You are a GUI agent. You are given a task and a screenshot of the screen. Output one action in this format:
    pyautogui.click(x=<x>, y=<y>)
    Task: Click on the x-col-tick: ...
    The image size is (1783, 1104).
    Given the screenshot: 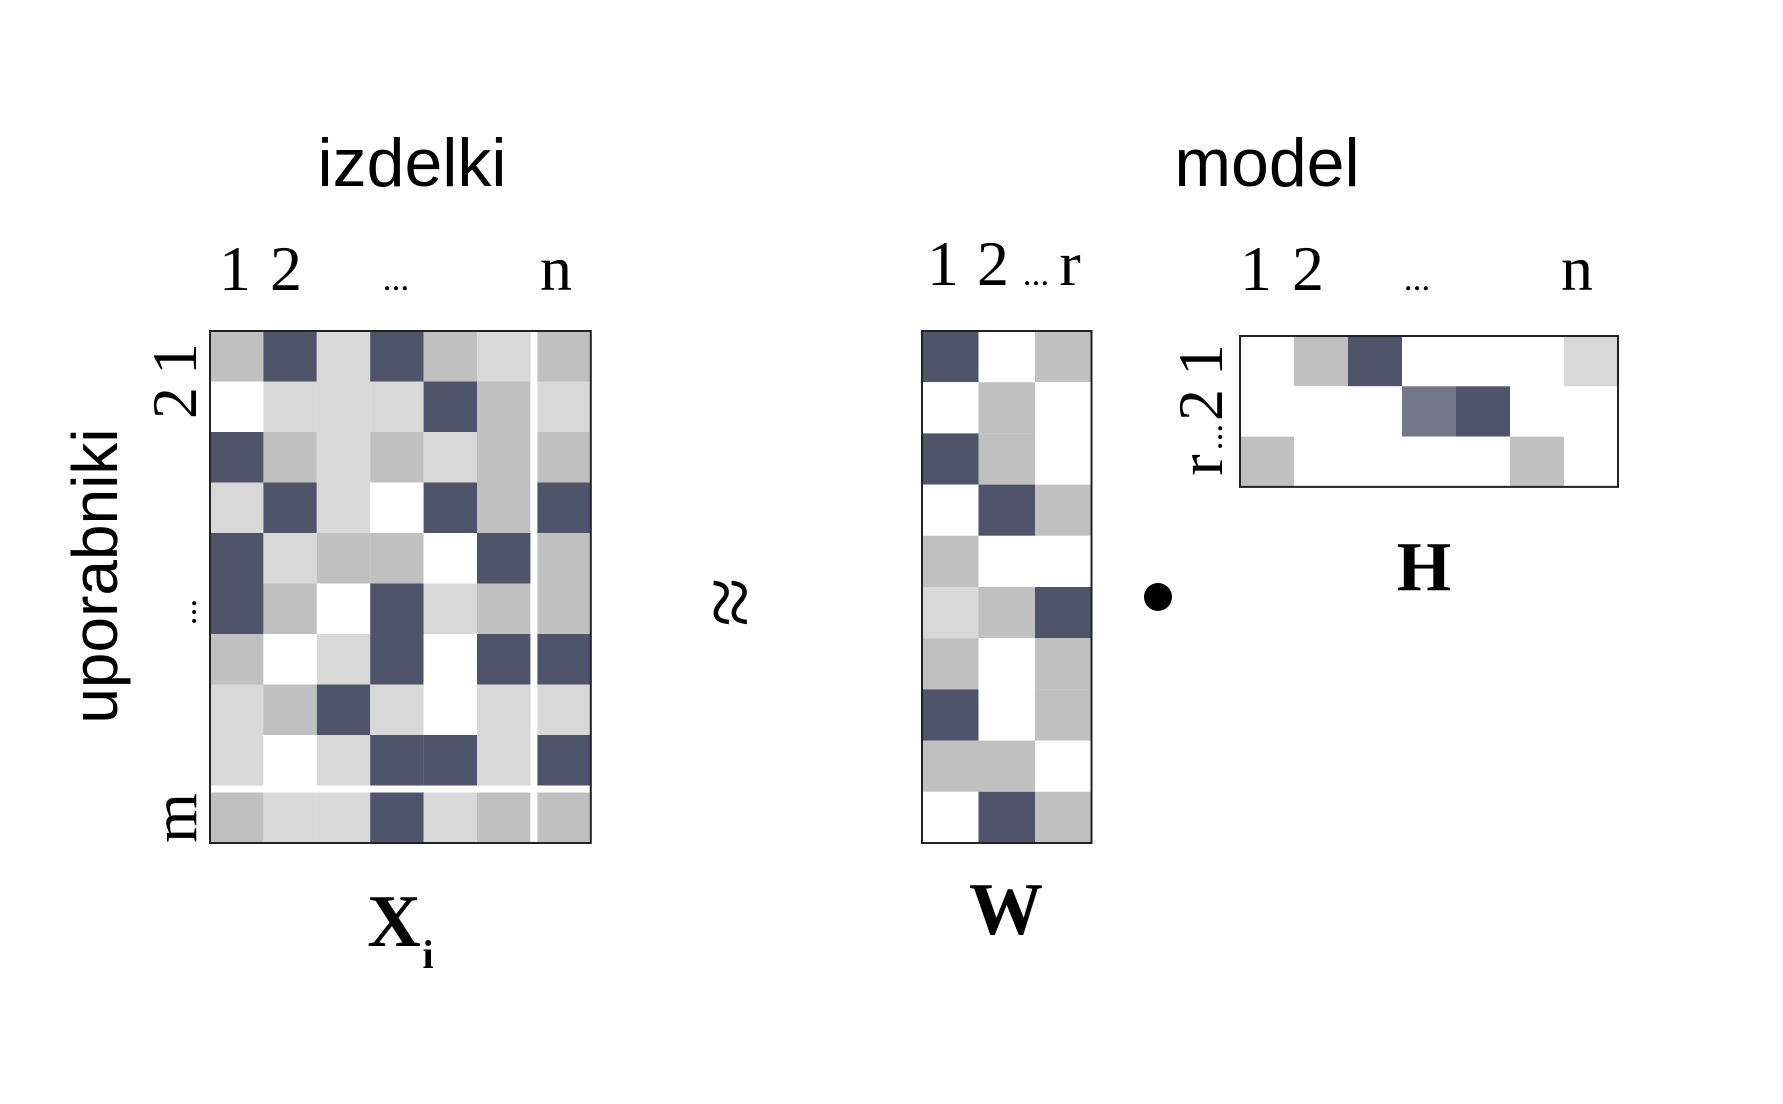 What is the action you would take?
    pyautogui.click(x=396, y=278)
    